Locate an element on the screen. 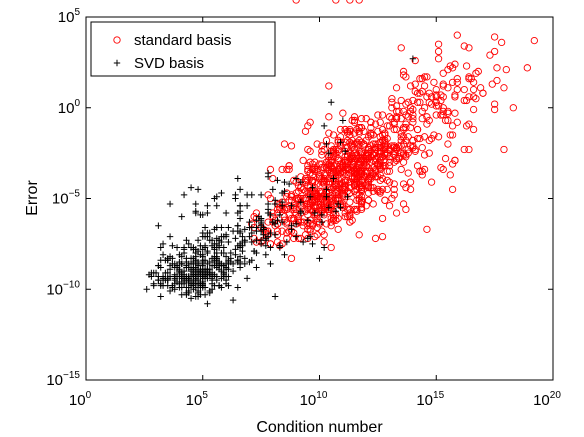  y-tick-label: 100 is located at coordinates (69, 107).